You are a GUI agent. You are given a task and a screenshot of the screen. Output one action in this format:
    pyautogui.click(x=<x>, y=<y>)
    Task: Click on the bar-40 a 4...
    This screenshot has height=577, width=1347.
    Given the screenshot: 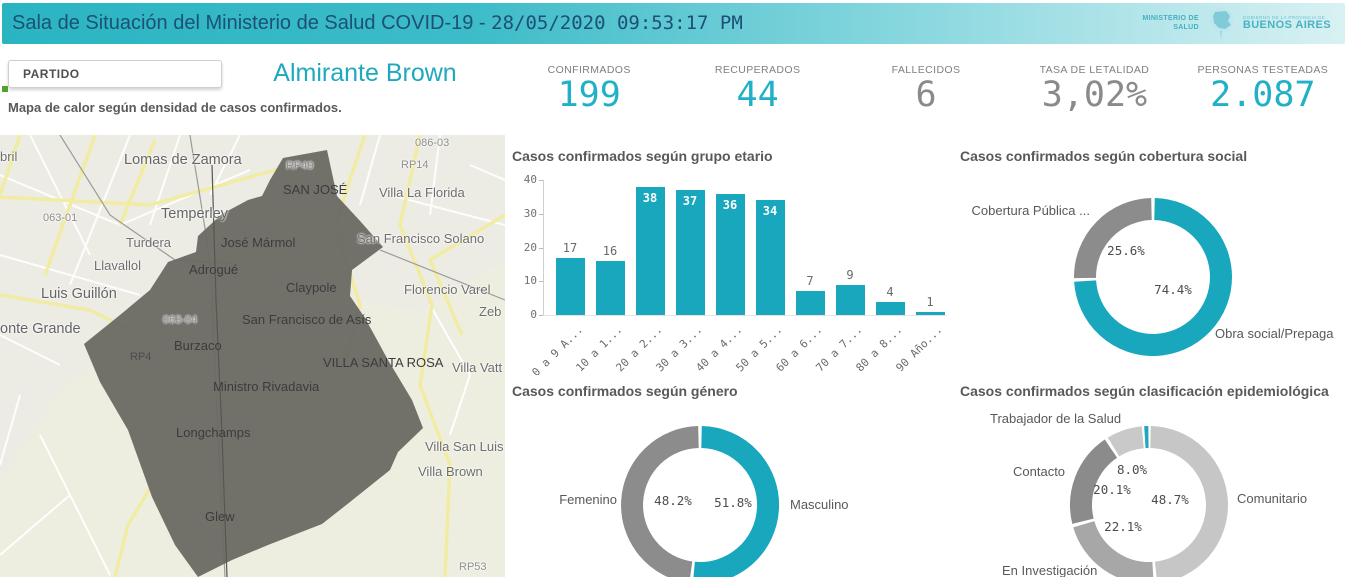 What is the action you would take?
    pyautogui.click(x=730, y=254)
    